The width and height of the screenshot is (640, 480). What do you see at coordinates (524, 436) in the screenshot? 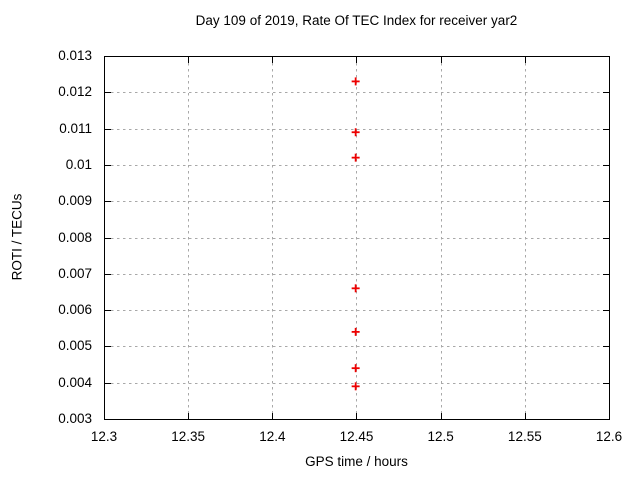
I see `x-tick-label: 12.55` at bounding box center [524, 436].